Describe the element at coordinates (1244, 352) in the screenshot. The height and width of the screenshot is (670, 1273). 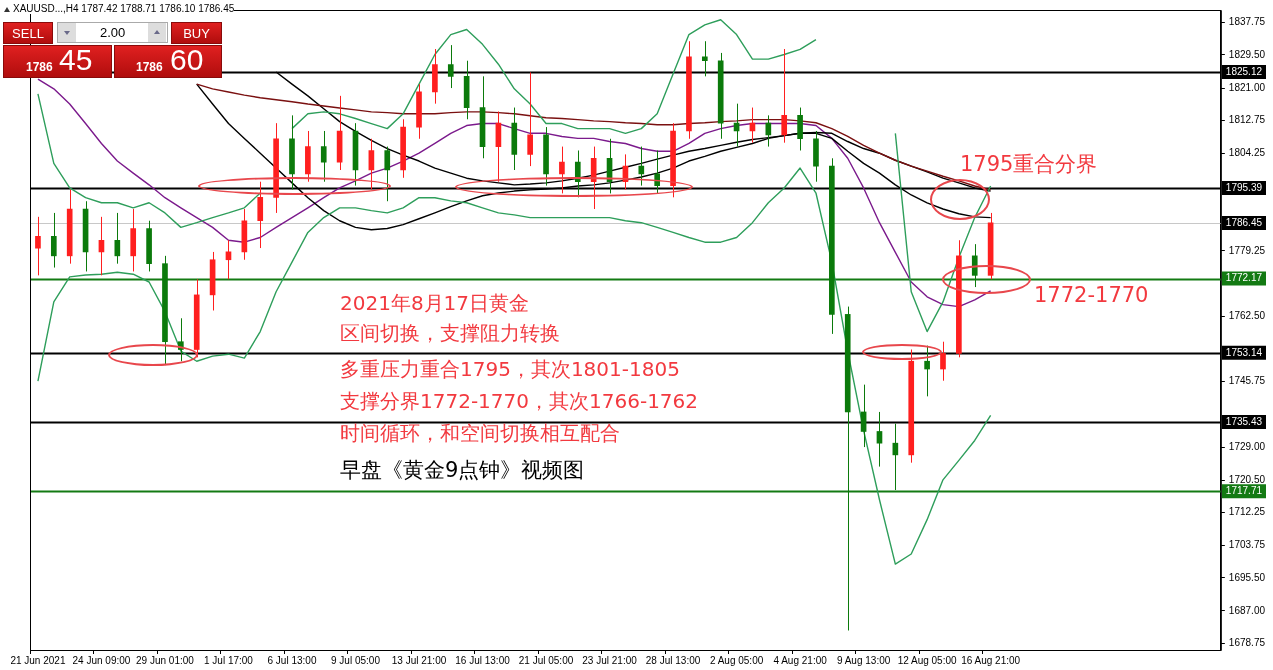
I see `ref-line-label: 1753.14` at that location.